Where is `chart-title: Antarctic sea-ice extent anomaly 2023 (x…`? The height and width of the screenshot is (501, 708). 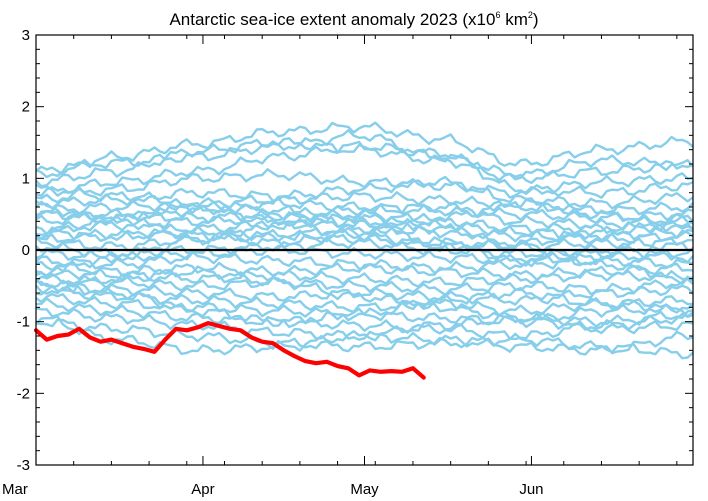 chart-title: Antarctic sea-ice extent anomaly 2023 (x… is located at coordinates (353, 19).